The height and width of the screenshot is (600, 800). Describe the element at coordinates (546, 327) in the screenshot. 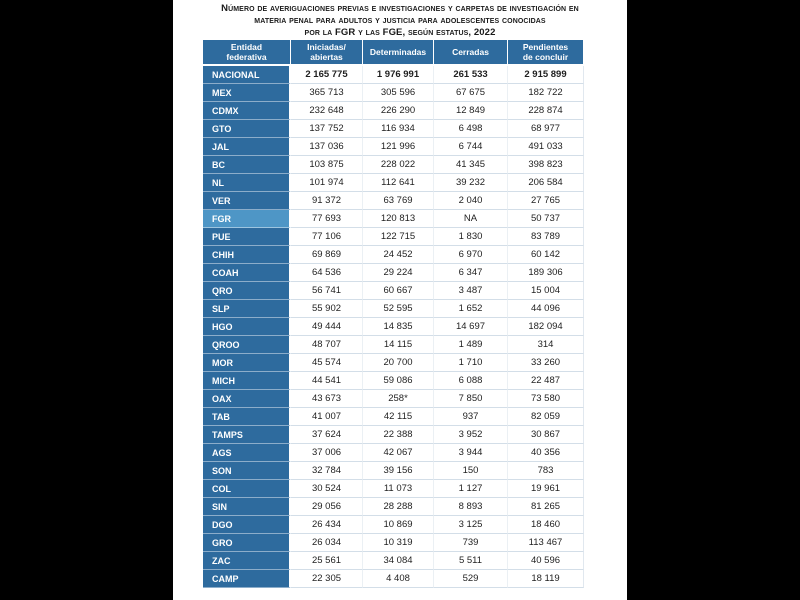

I see `value-cell: 182 094` at that location.